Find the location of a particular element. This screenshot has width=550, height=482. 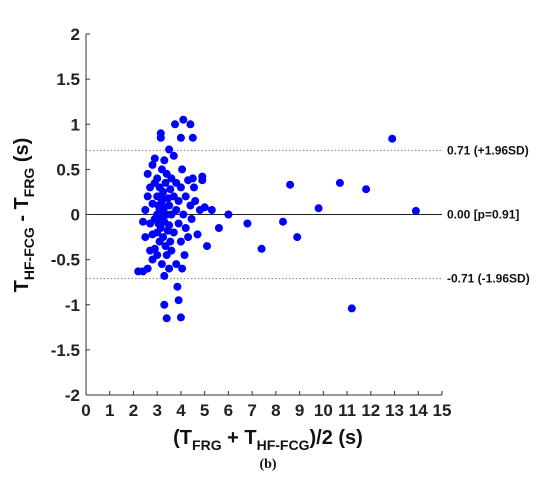

reference-line-label-2: -0.71 (-1.96SD) is located at coordinates (488, 279).